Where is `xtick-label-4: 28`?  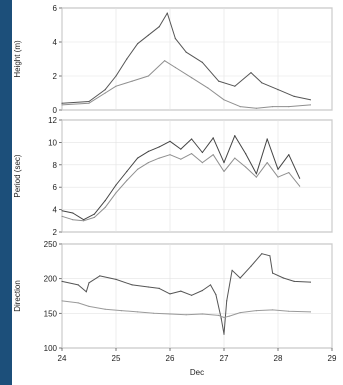
xtick-label-4: 28 is located at coordinates (278, 358).